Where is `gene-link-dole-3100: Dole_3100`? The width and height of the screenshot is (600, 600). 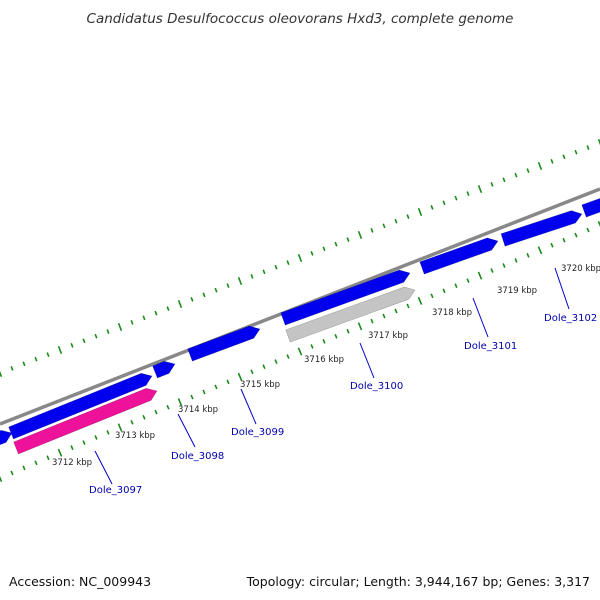 gene-link-dole-3100: Dole_3100 is located at coordinates (376, 386).